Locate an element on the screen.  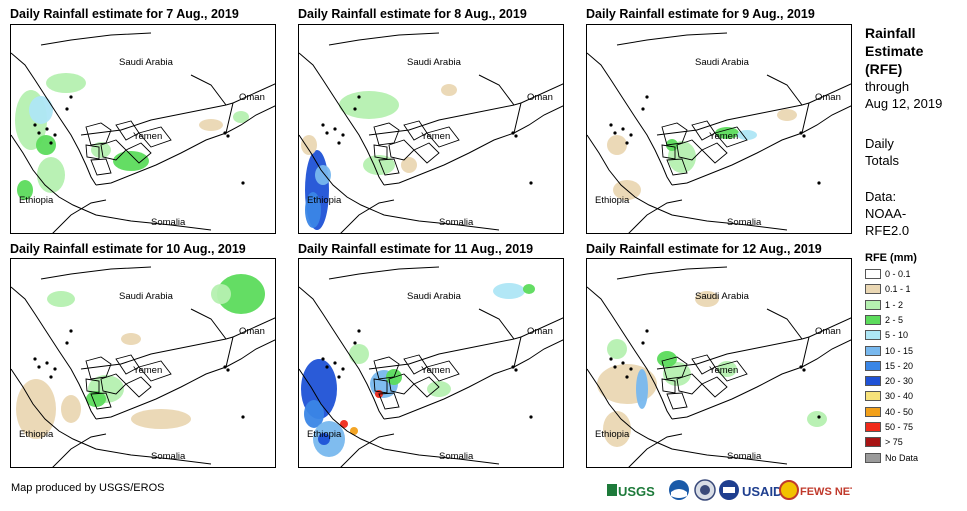
legend-label: 20 - 30 is located at coordinates (899, 381).